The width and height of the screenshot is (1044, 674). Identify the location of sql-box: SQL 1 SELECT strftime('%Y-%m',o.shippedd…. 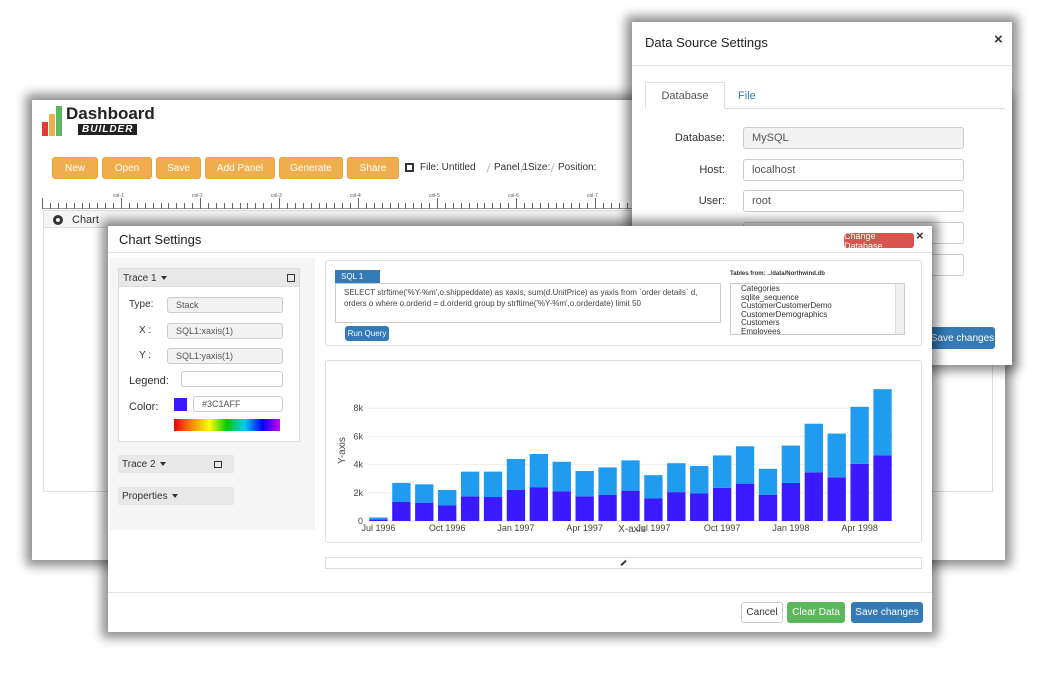
(623, 303).